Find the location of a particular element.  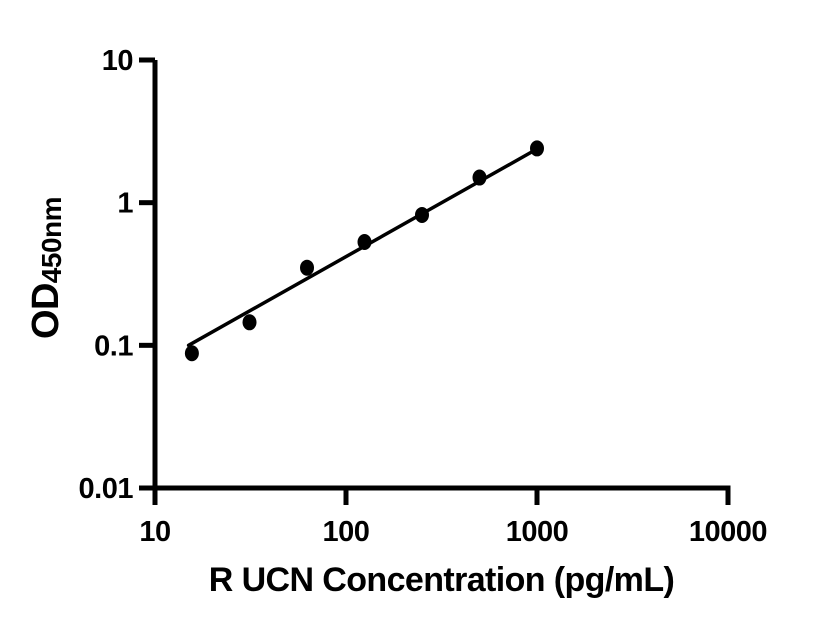

x-tick-label: 10000 is located at coordinates (728, 532).